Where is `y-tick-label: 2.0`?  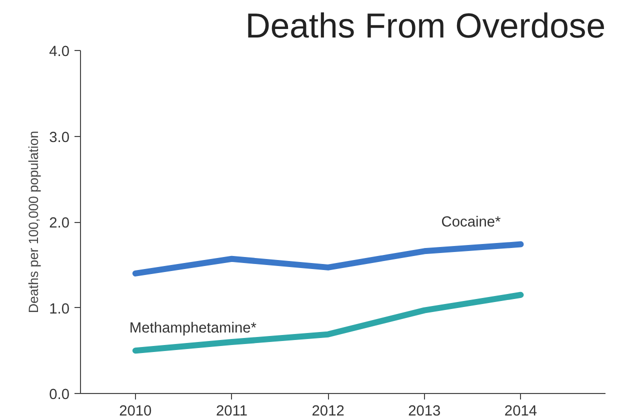 y-tick-label: 2.0 is located at coordinates (59, 224).